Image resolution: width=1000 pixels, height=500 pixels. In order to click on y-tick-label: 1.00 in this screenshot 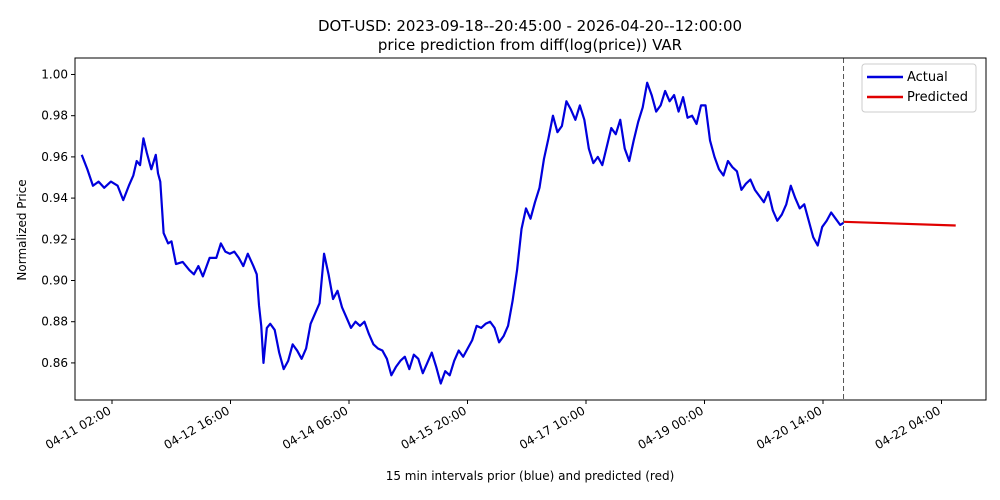, I will do `click(54, 74)`.